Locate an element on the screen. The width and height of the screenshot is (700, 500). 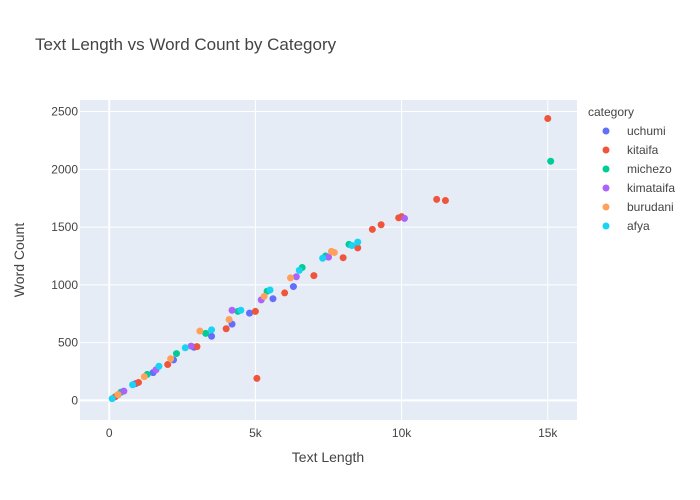
x-axis-title: Text Length is located at coordinates (328, 457).